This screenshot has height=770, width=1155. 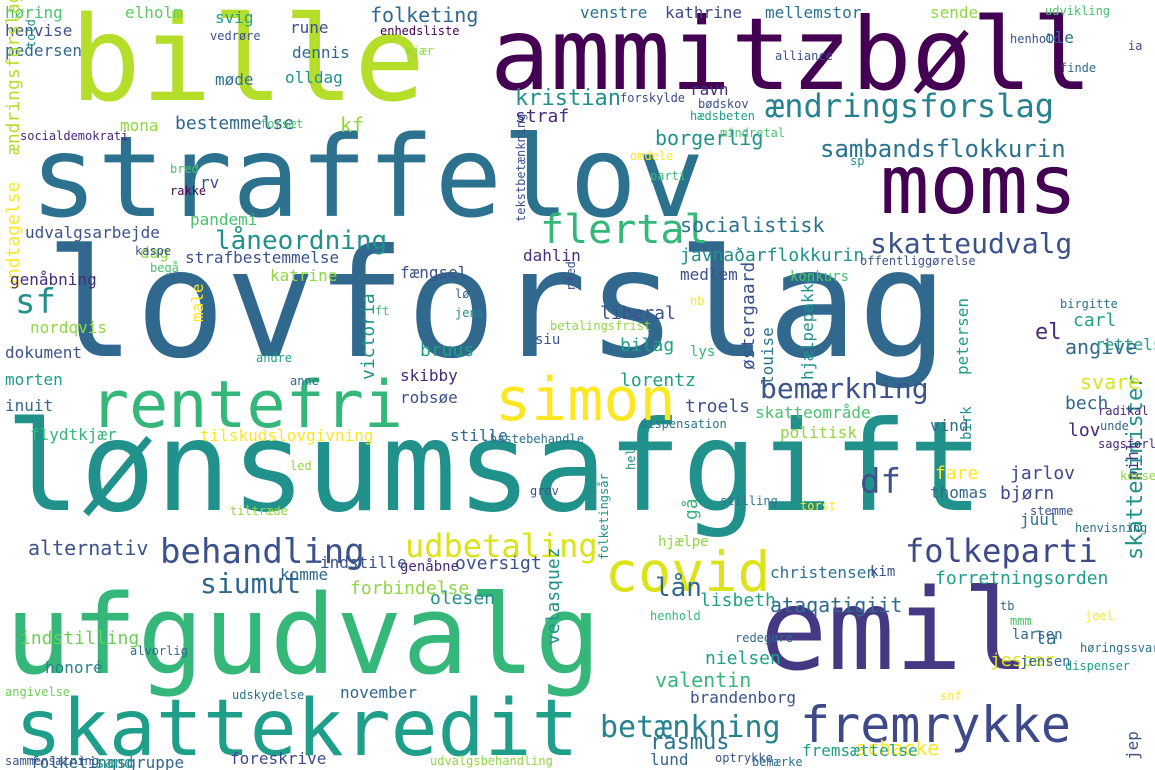 I want to click on cloud-word-november: november, so click(x=379, y=692).